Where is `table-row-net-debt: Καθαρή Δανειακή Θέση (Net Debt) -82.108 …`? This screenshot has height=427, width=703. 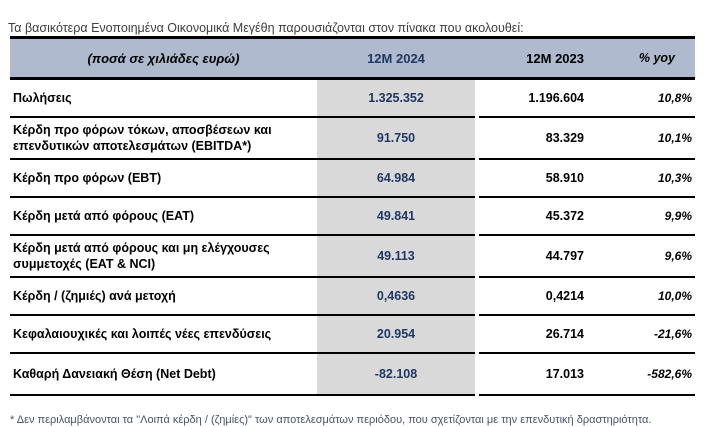
table-row-net-debt: Καθαρή Δανειακή Θέση (Net Debt) -82.108 … is located at coordinates (352, 375).